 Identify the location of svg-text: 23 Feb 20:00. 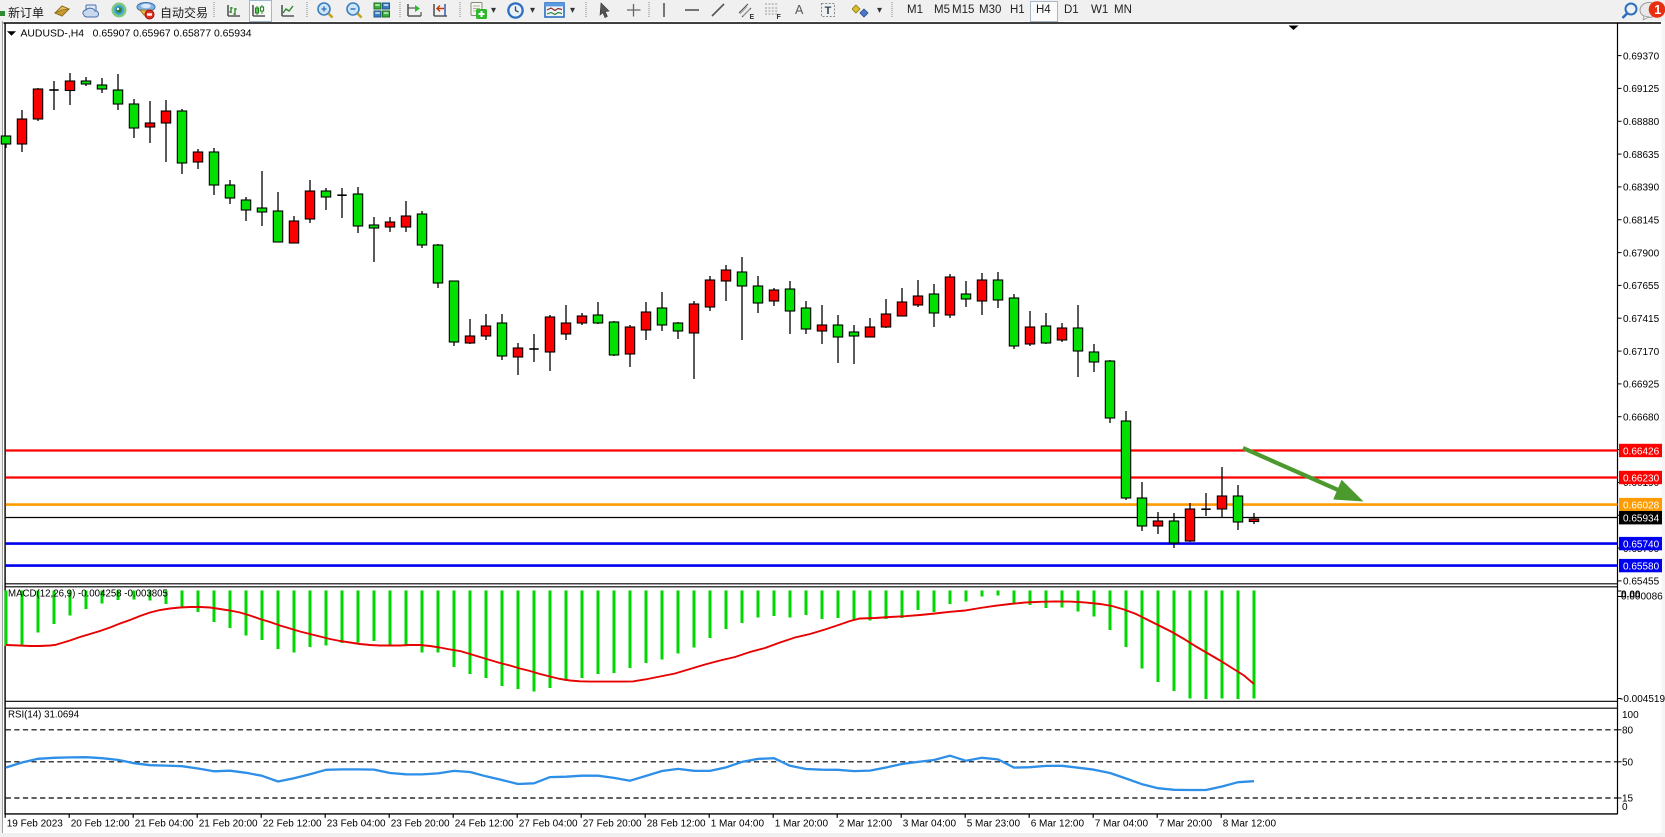
(420, 824).